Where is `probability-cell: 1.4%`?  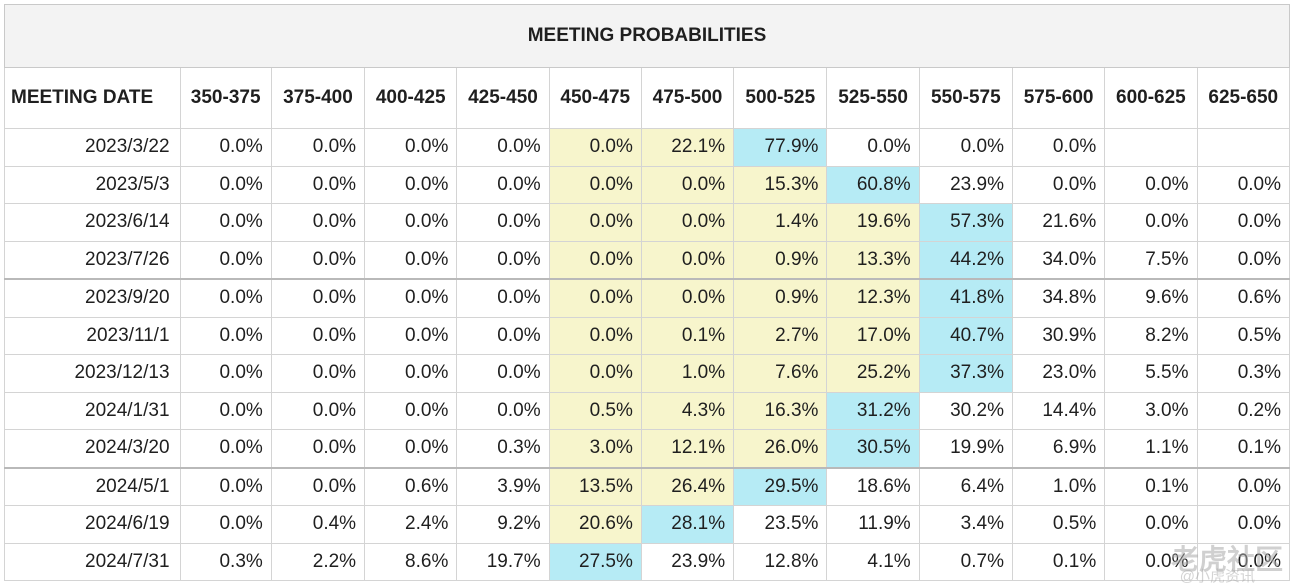 probability-cell: 1.4% is located at coordinates (780, 222).